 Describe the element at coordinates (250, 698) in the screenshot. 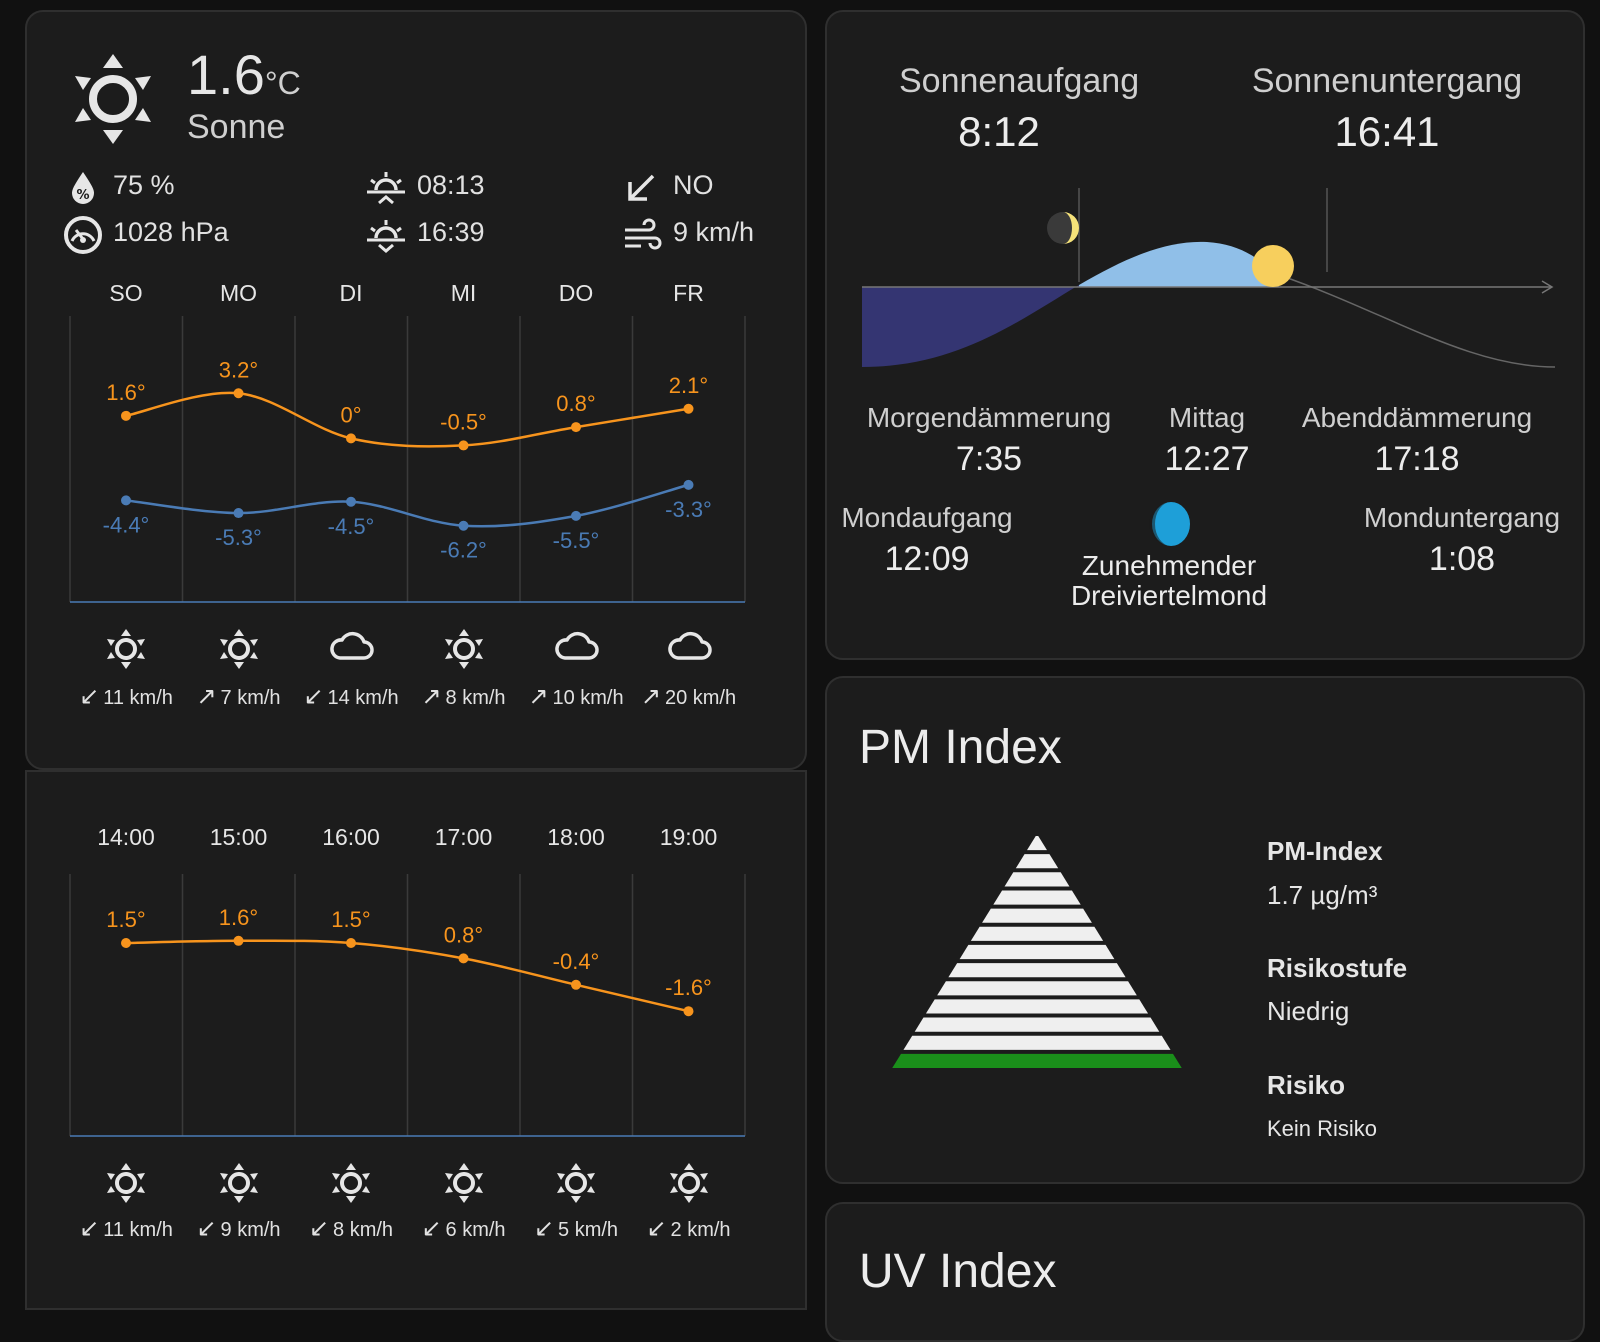

I see `wind-speed-label: 7 km/h` at that location.